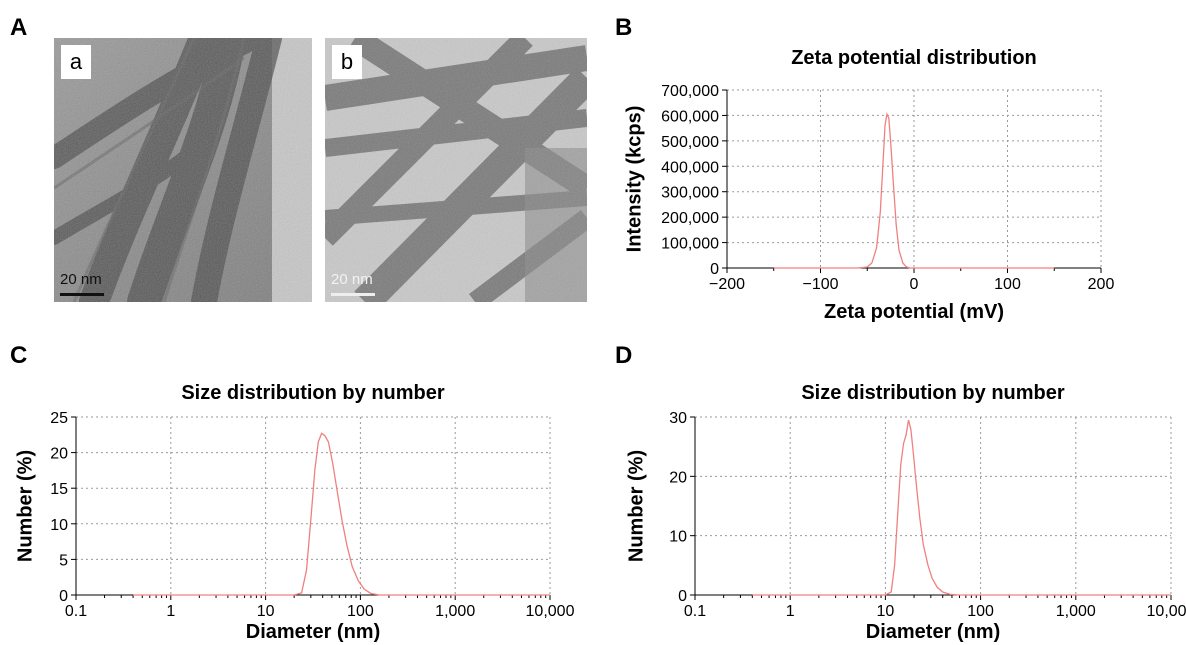 This screenshot has height=645, width=1186. Describe the element at coordinates (690, 218) in the screenshot. I see `y-tick-label: 200,000` at that location.